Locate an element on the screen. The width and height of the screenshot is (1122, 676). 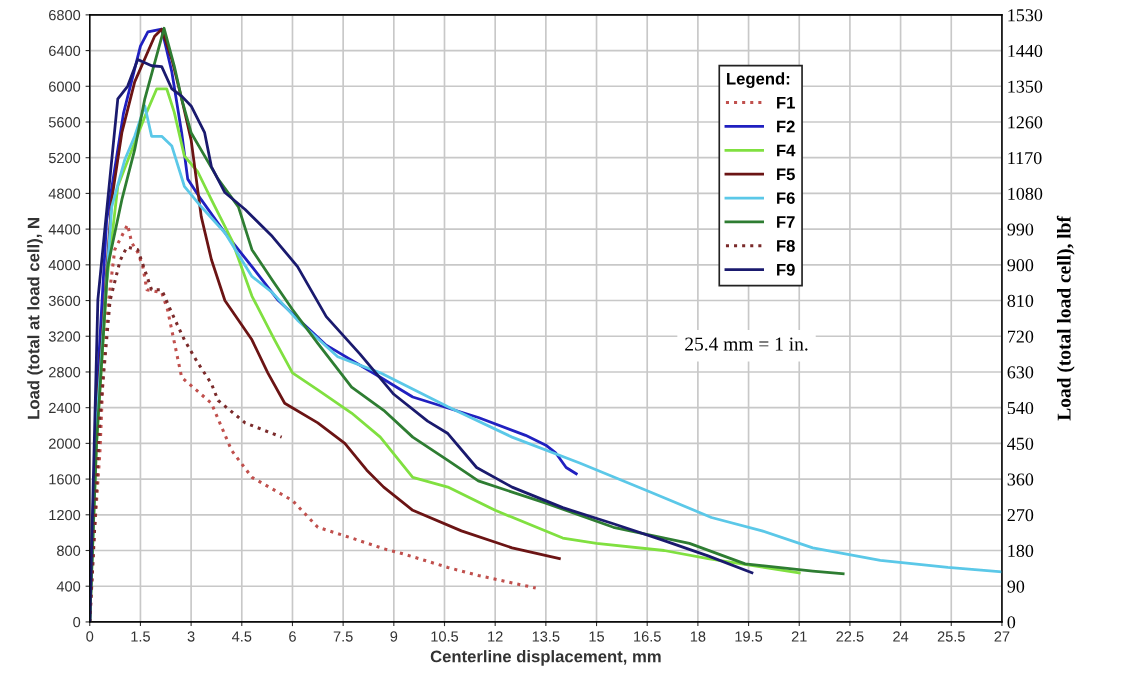
legend-label: F4 is located at coordinates (786, 150).